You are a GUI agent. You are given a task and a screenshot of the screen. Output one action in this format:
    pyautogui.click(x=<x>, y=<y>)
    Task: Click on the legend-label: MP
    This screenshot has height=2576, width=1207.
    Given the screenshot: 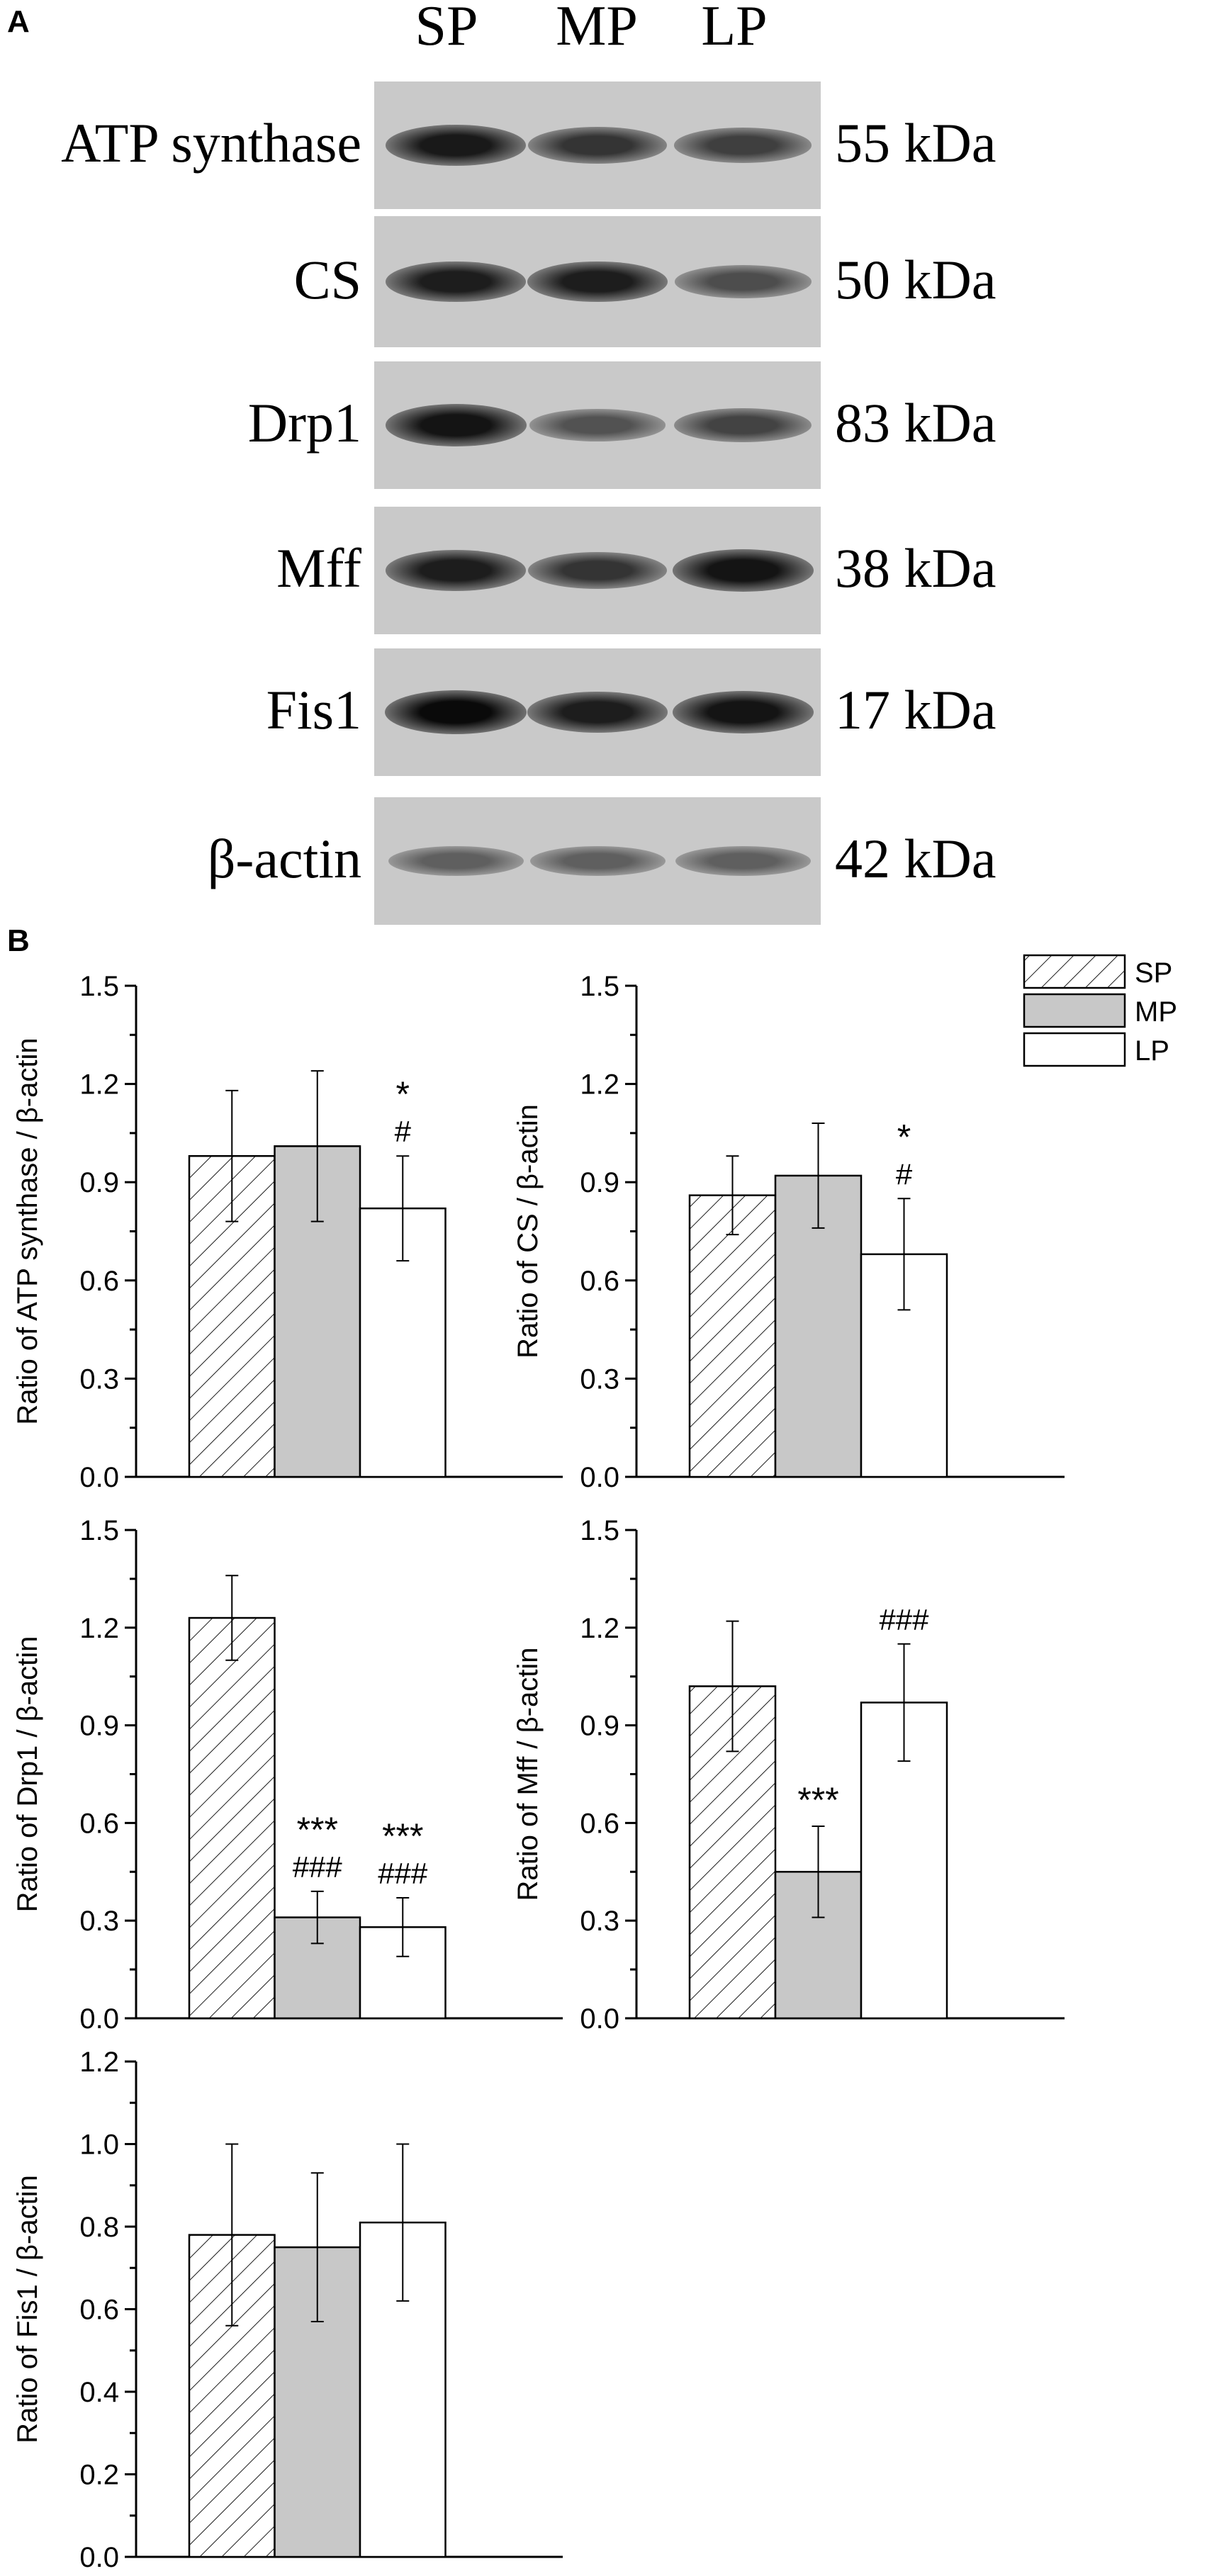 What is the action you would take?
    pyautogui.click(x=1156, y=1012)
    